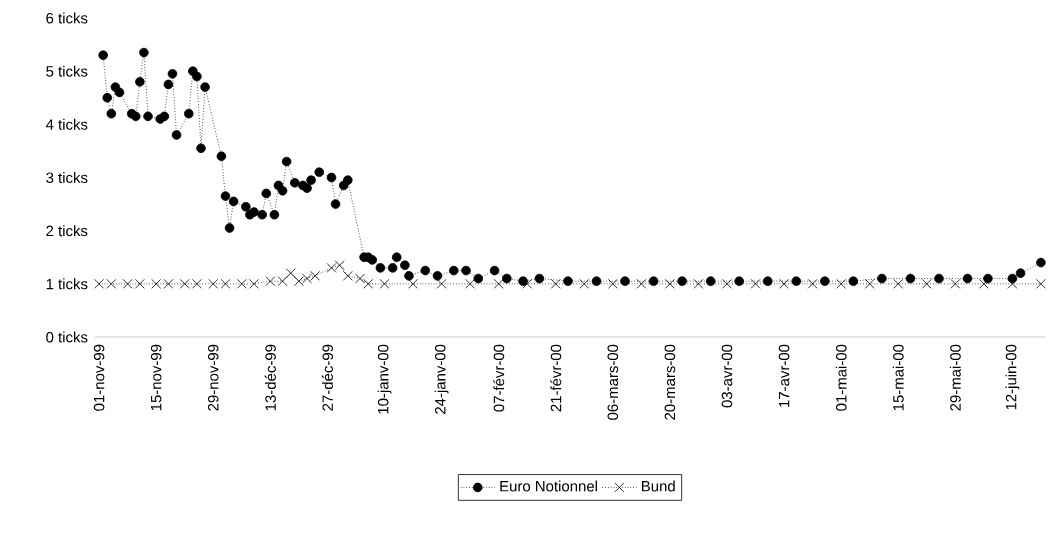 The width and height of the screenshot is (1050, 557). I want to click on x-tick-label: 13-déc-99, so click(270, 377).